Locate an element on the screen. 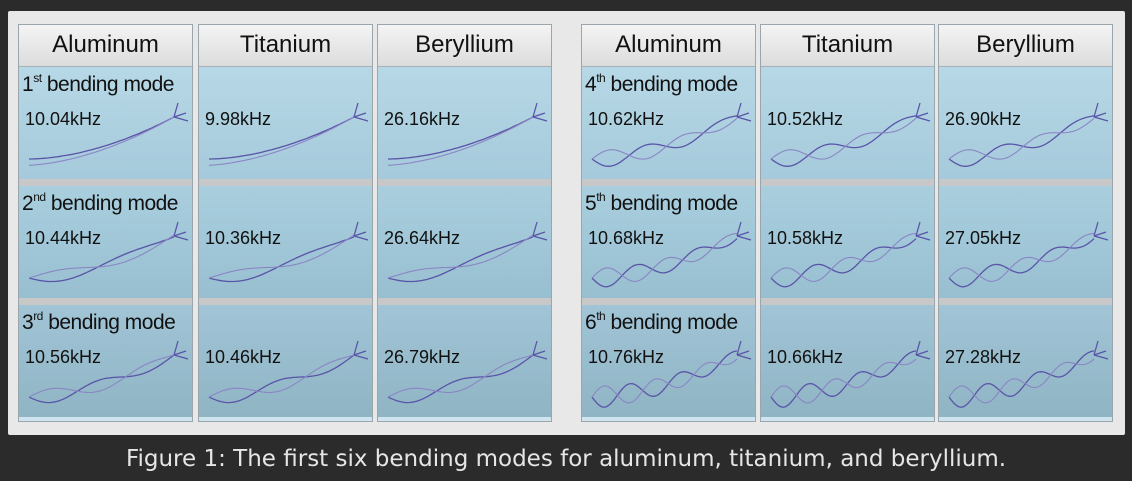 The height and width of the screenshot is (481, 1132). frequency-value: 10.04kHz is located at coordinates (63, 119).